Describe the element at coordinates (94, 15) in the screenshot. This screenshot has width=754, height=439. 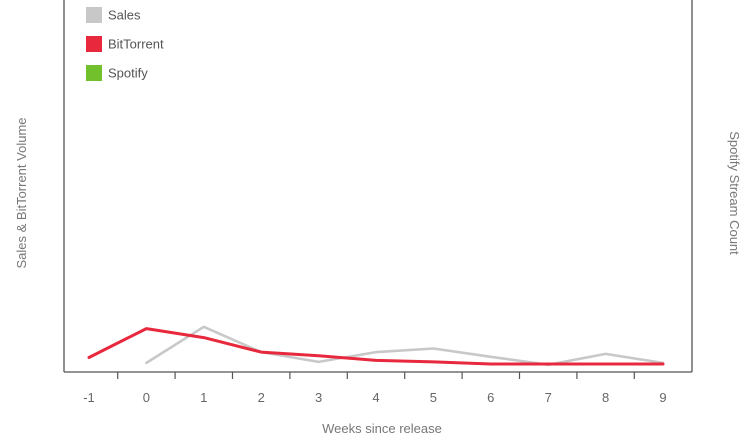
I see `legend-swatch-sales` at that location.